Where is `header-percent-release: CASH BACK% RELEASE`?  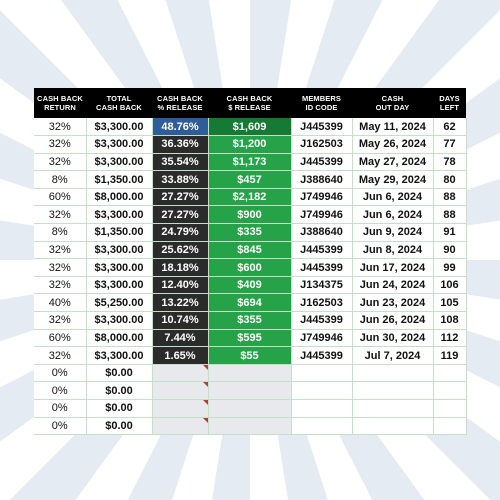 header-percent-release: CASH BACK% RELEASE is located at coordinates (180, 103).